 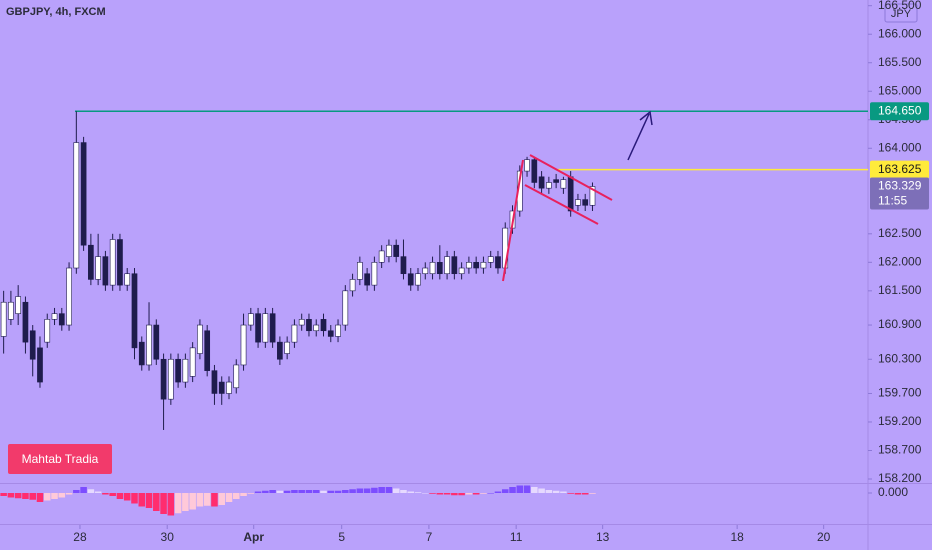 I want to click on y-tick-label: 165.000, so click(x=900, y=90).